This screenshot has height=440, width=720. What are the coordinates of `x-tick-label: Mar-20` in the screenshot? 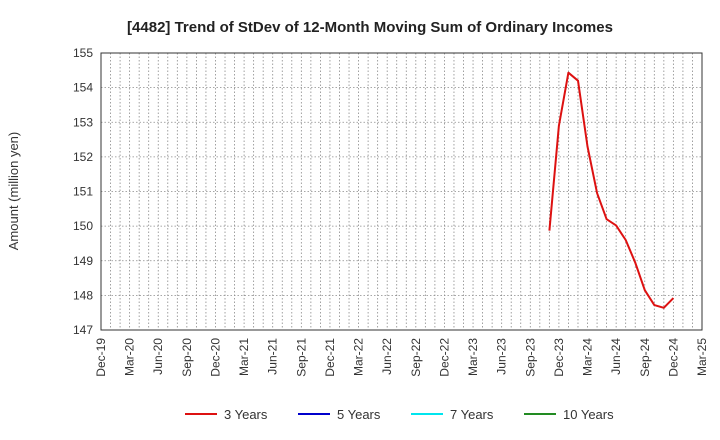 It's located at (130, 357).